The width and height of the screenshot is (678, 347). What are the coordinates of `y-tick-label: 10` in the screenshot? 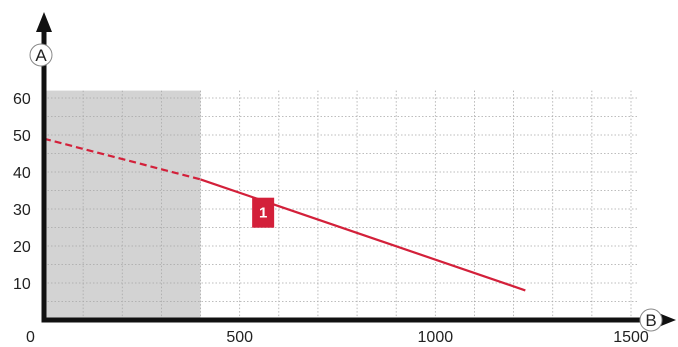 It's located at (22, 284).